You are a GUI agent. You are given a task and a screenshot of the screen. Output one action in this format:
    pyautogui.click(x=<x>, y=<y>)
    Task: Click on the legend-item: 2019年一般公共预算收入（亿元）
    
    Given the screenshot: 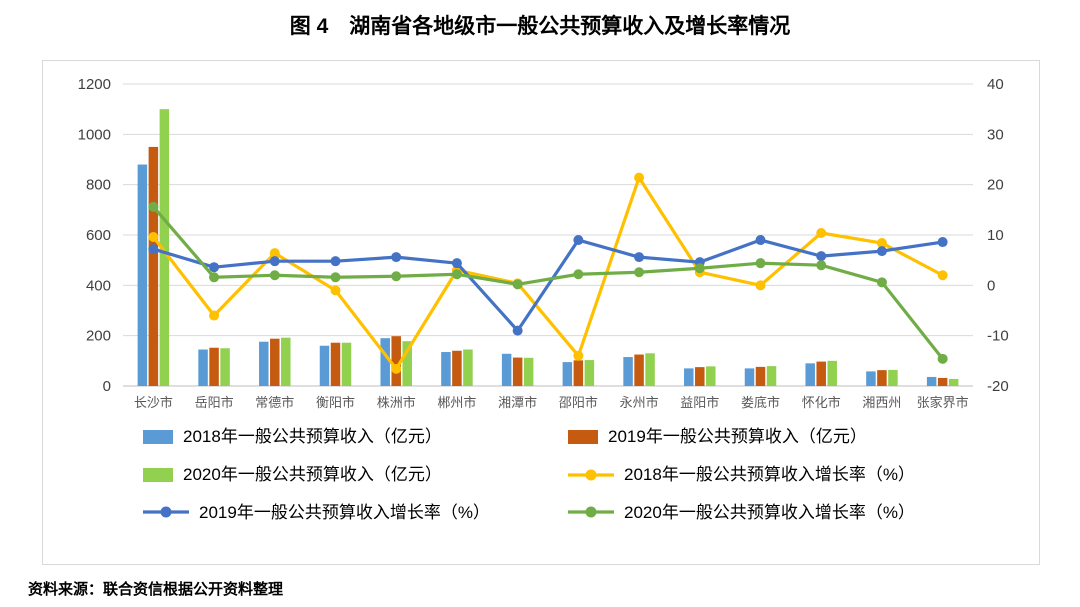 What is the action you would take?
    pyautogui.click(x=803, y=437)
    